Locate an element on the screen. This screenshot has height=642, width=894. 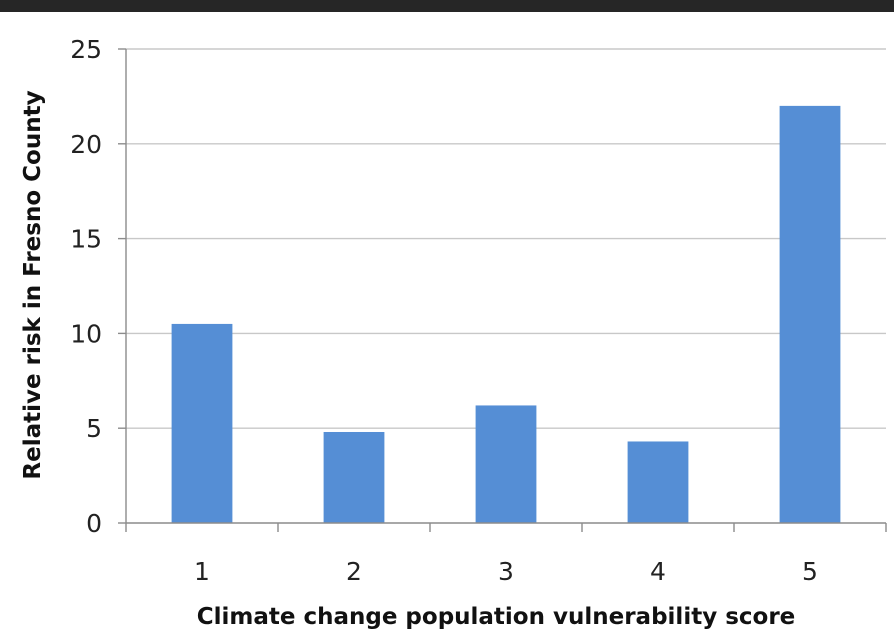
x-tick-label: 1 is located at coordinates (202, 571).